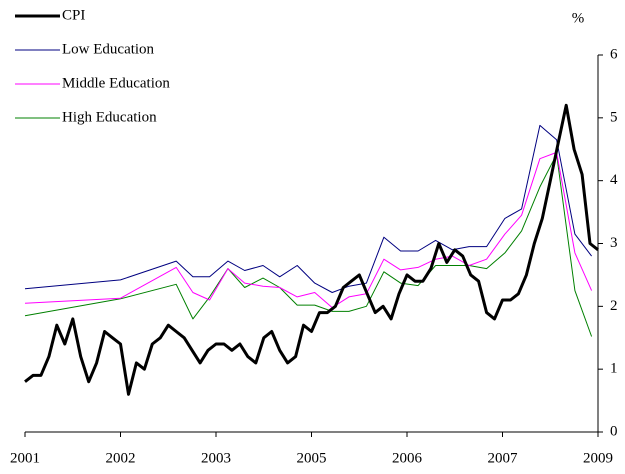  Describe the element at coordinates (614, 306) in the screenshot. I see `y-tick-label: 2` at that location.